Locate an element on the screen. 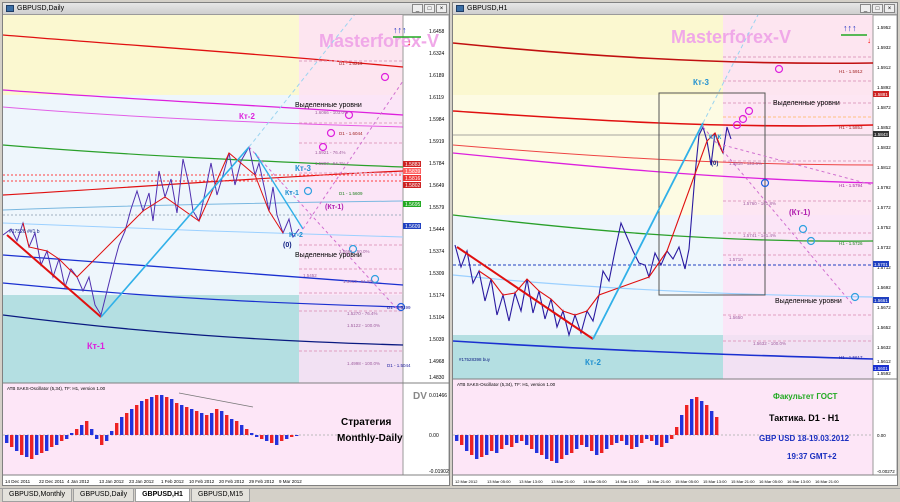 This screenshot has width=900, height=502. svg-text: 29 Feb 2012 is located at coordinates (262, 481).